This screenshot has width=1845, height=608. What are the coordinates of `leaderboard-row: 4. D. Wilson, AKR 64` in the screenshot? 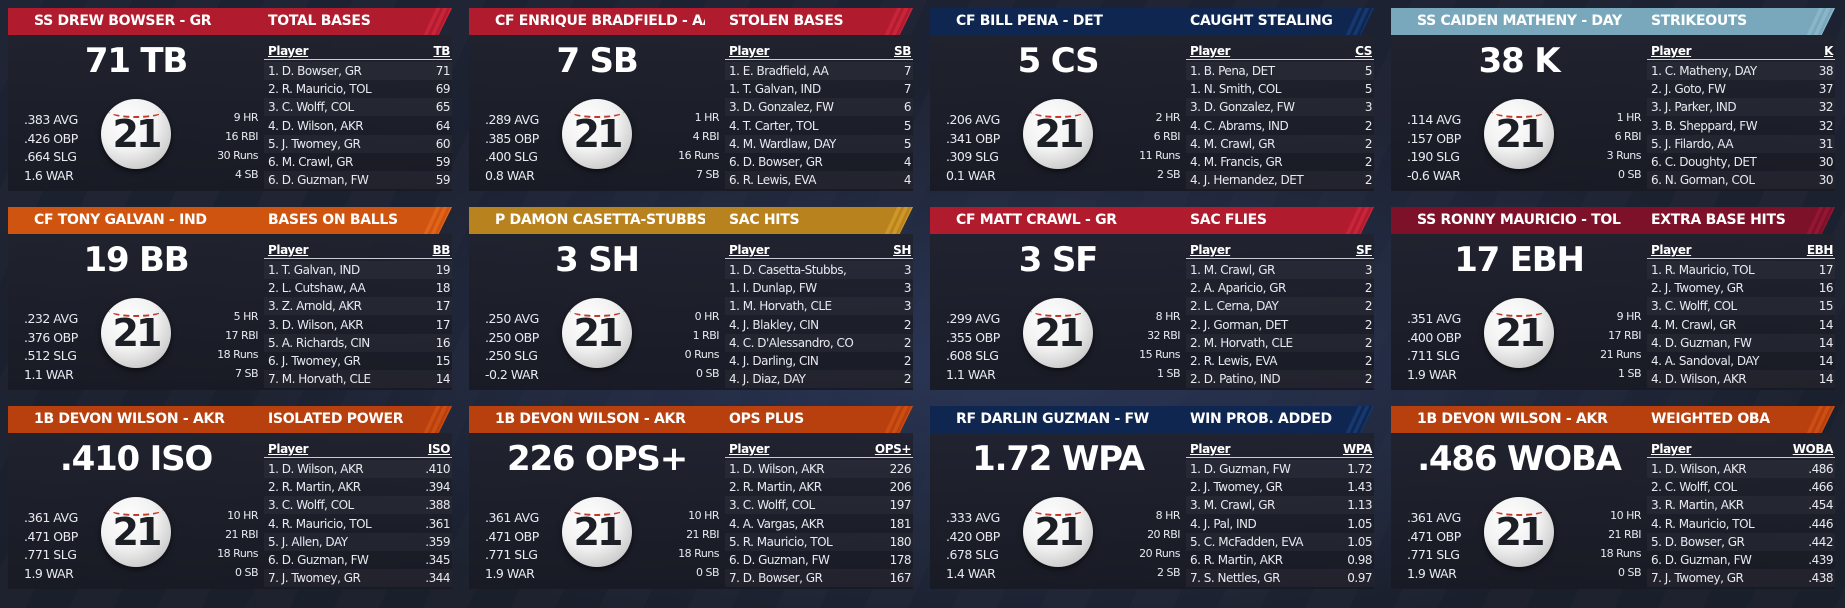 It's located at (358, 126).